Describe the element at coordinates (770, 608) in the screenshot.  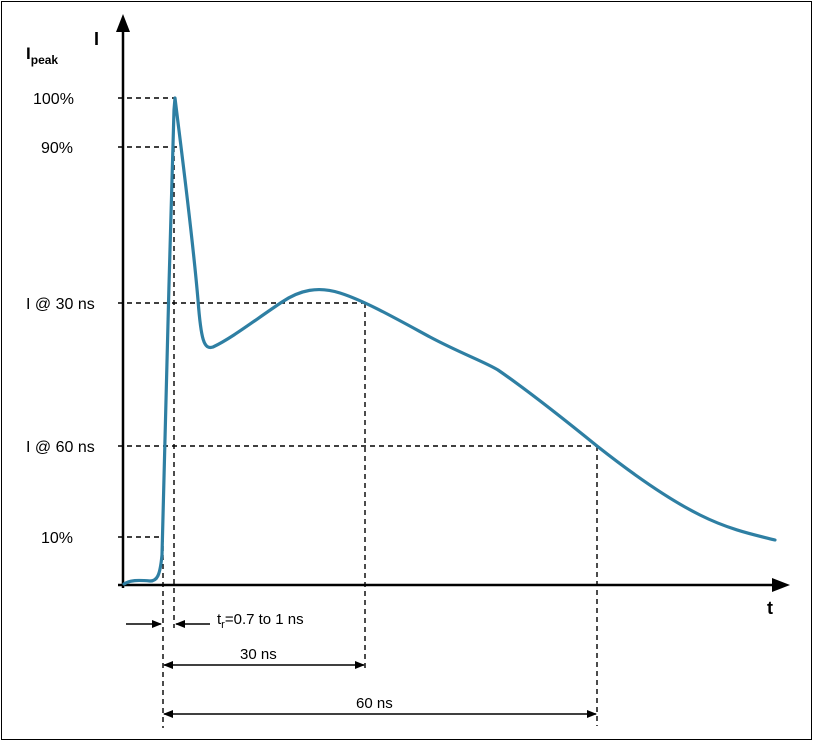
I see `x-axis-label: t` at that location.